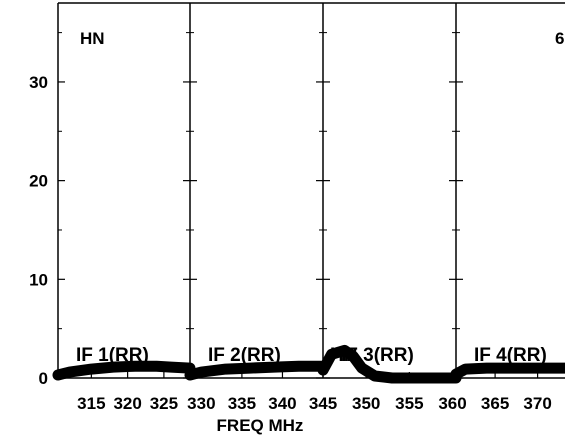 The width and height of the screenshot is (565, 435). I want to click on x-tick-label: 350, so click(366, 403).